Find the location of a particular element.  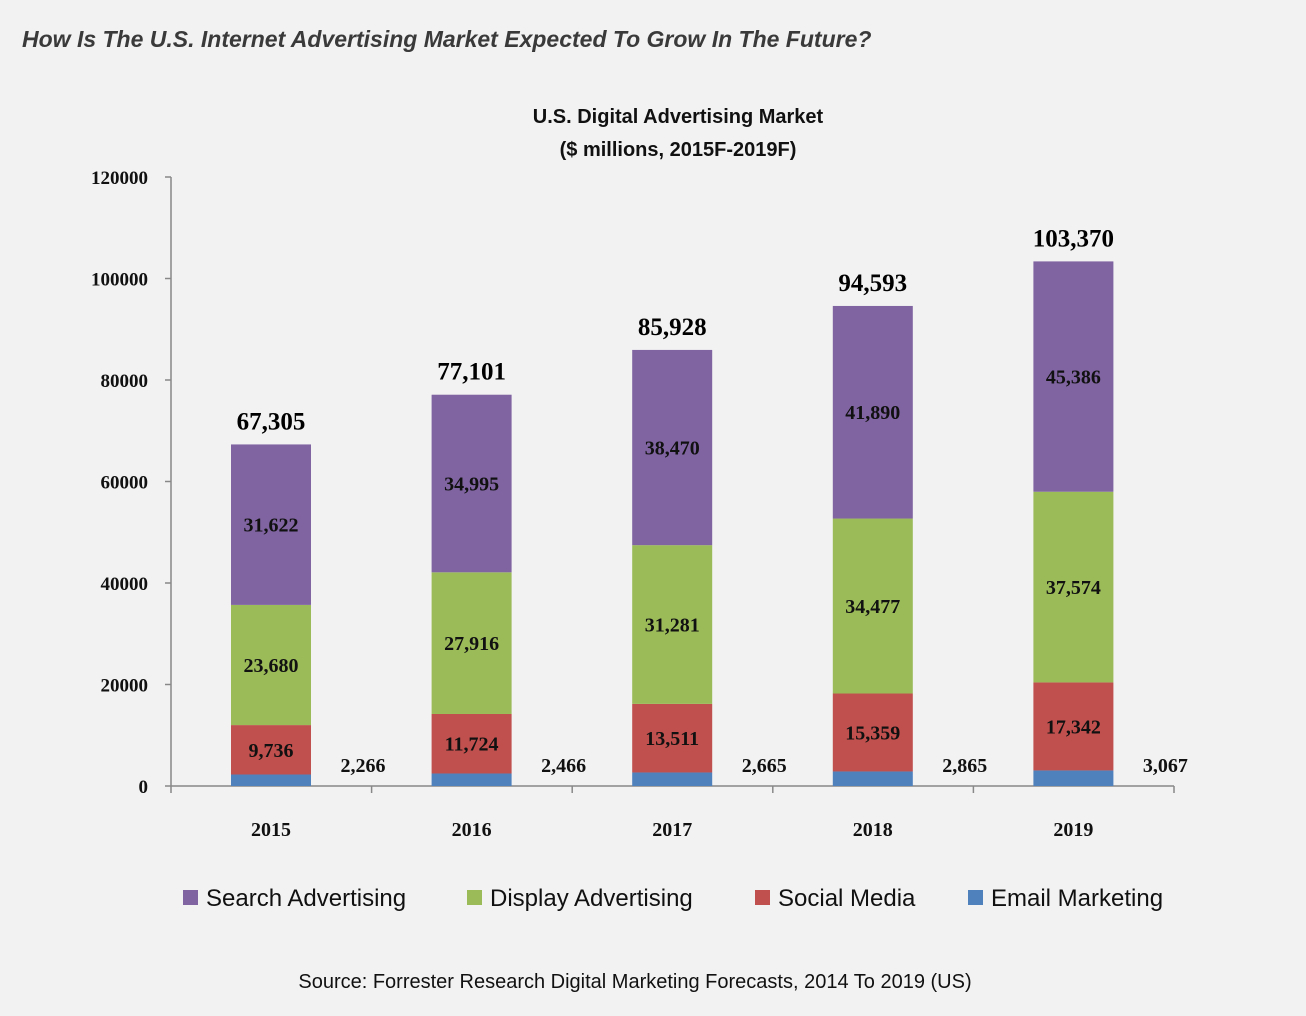

chart-subtitle: ($ millions, 2015F-2019F) is located at coordinates (678, 150).